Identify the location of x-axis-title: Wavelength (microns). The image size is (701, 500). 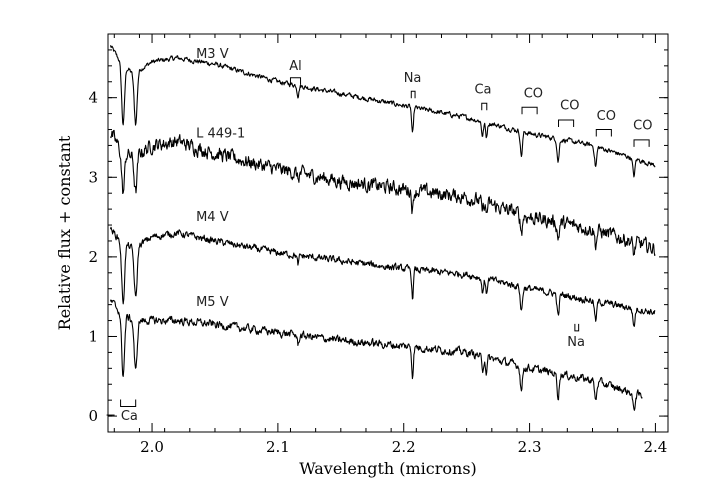
(388, 468).